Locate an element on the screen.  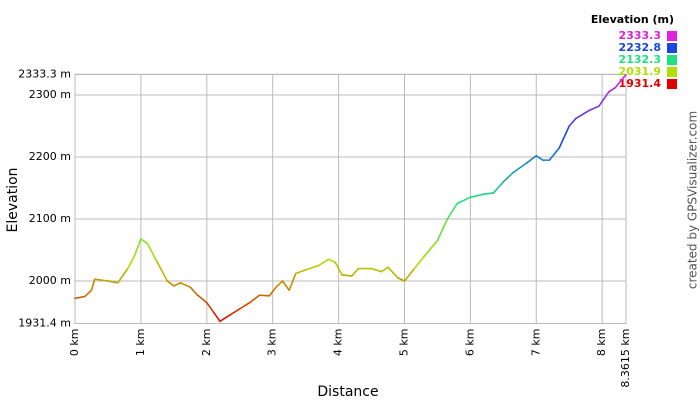
x-tick-label: 5 km is located at coordinates (403, 343).